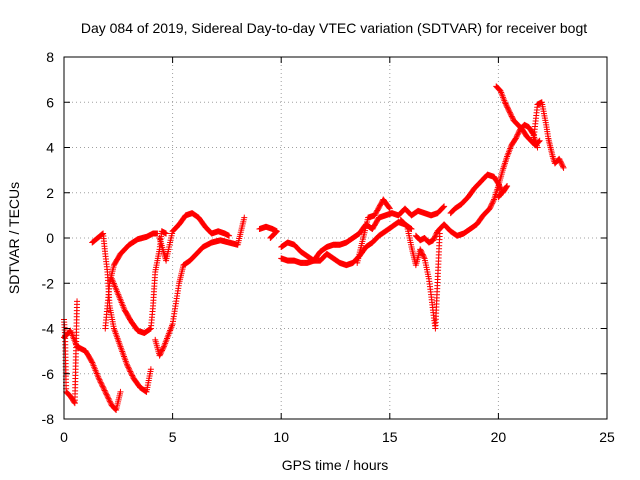 The width and height of the screenshot is (640, 480). I want to click on x-tick-label: 20, so click(499, 437).